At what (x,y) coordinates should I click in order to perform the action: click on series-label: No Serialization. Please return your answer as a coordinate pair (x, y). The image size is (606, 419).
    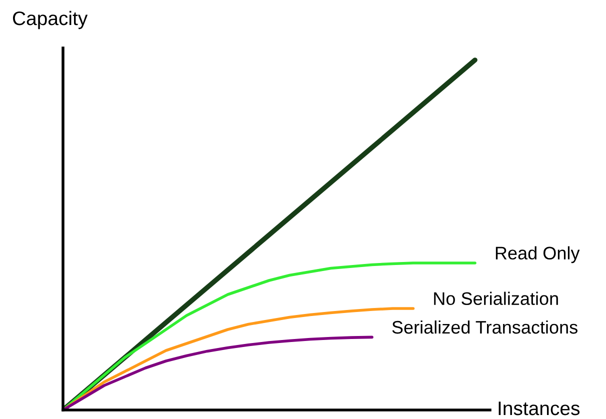
    Looking at the image, I should click on (496, 299).